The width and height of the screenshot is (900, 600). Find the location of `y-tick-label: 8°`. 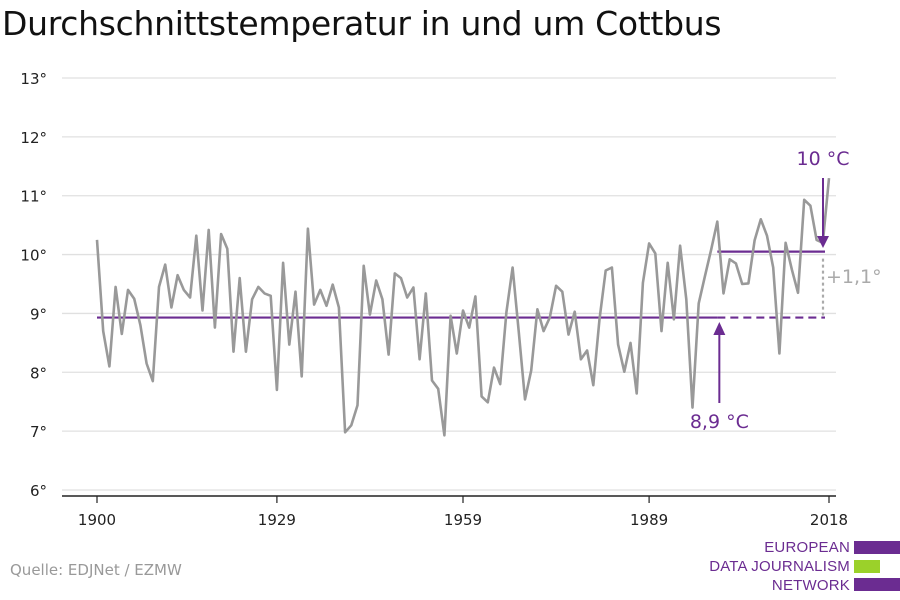

y-tick-label: 8° is located at coordinates (38, 373).